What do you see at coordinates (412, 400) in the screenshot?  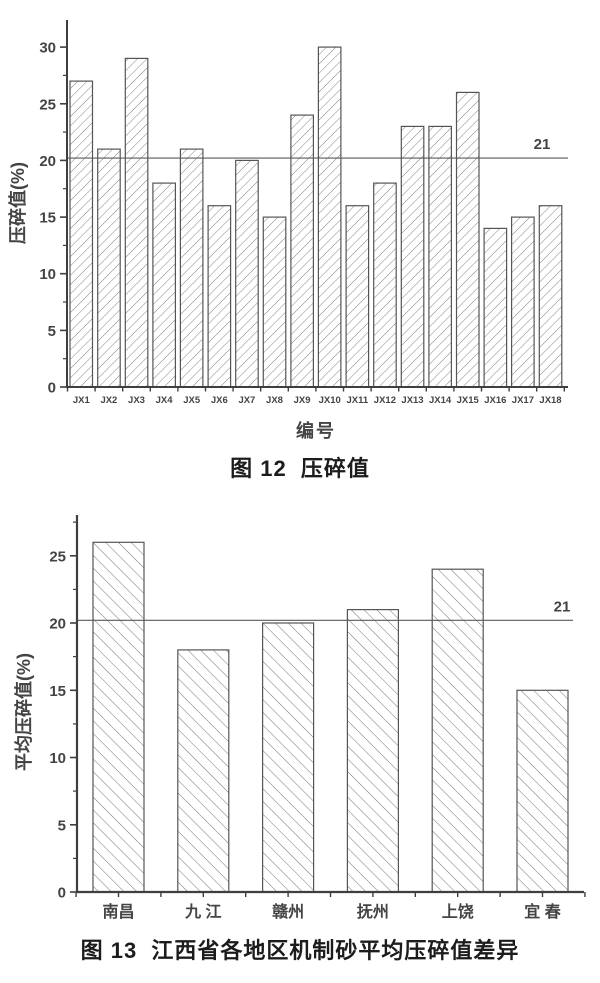 I see `x-tick-label: JX13` at bounding box center [412, 400].